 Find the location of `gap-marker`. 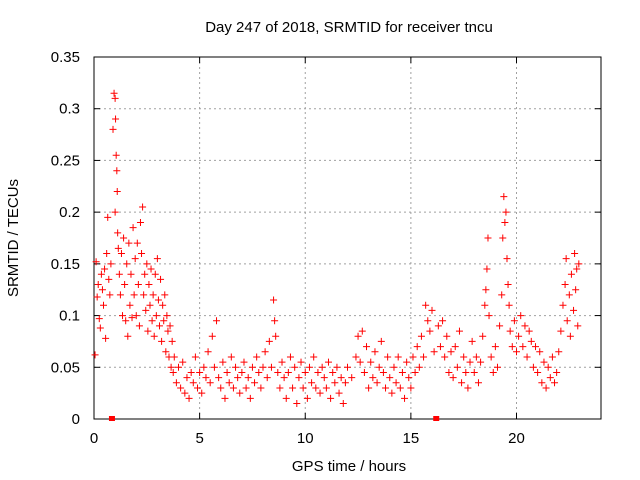

gap-marker is located at coordinates (436, 418).